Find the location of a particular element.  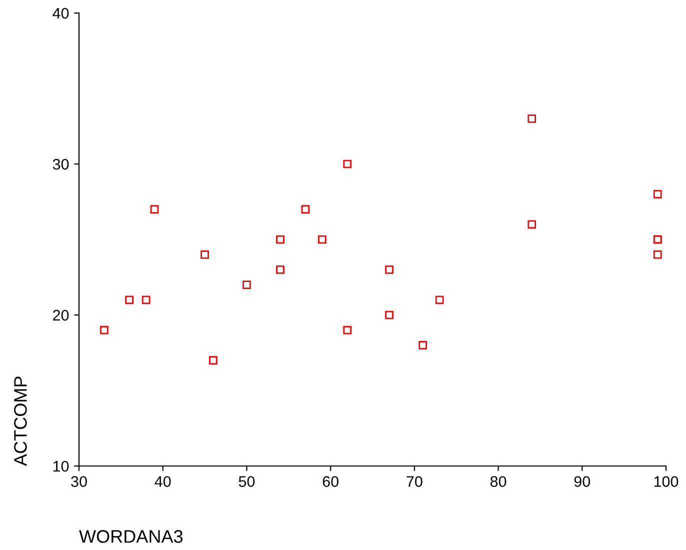

y-tick-label: 20 is located at coordinates (61, 315).